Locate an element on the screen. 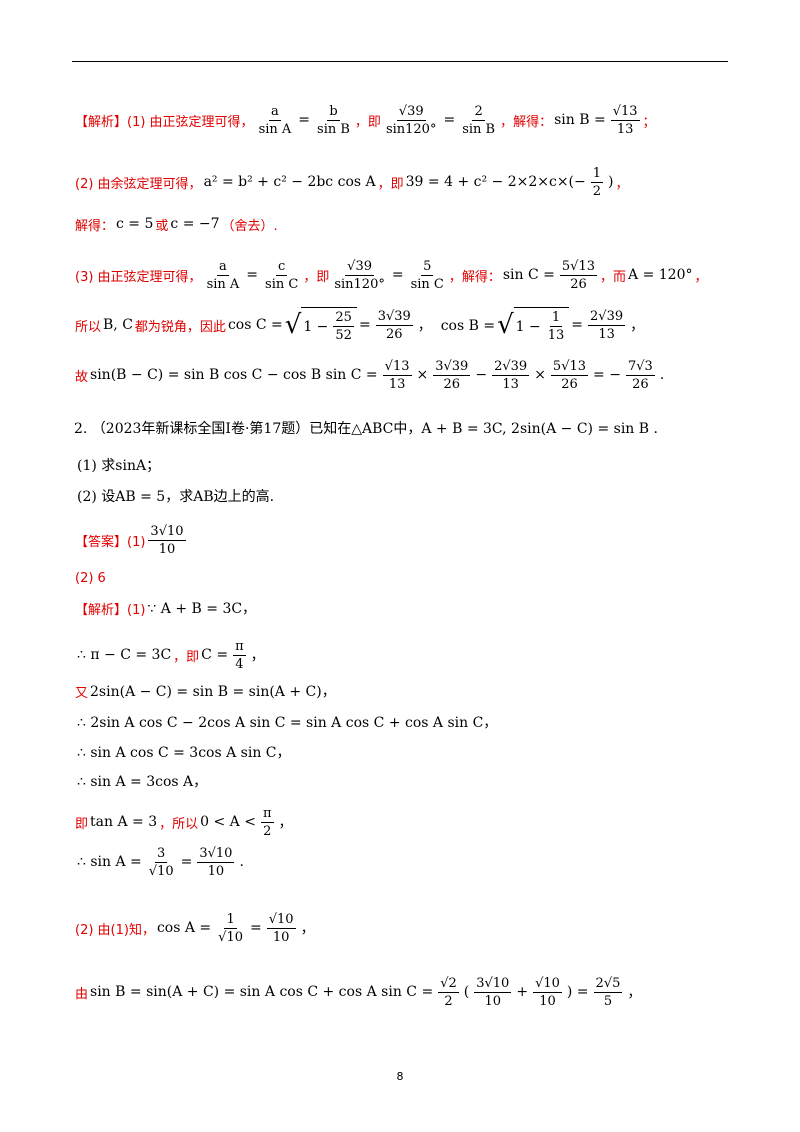 This screenshot has height=1132, width=800. denominator: 4 is located at coordinates (239, 664).